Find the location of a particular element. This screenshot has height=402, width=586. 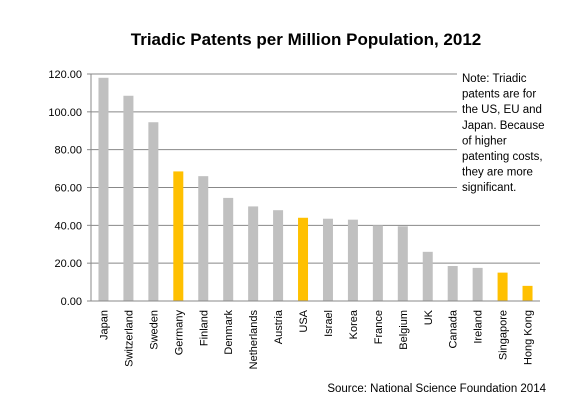

y-tick-label: 40.00 is located at coordinates (68, 226).